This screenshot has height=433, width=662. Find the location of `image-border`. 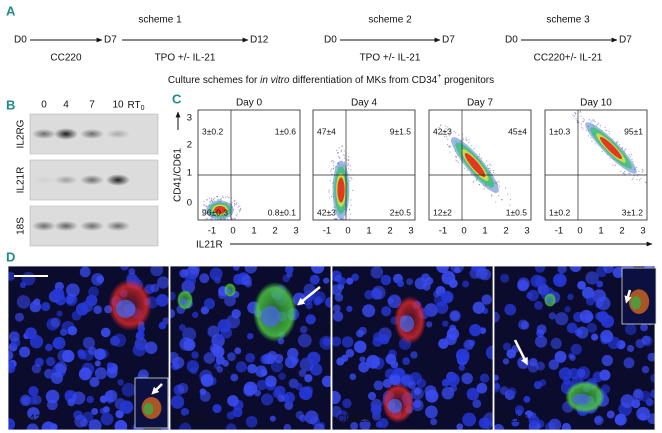

image-border is located at coordinates (574, 348).